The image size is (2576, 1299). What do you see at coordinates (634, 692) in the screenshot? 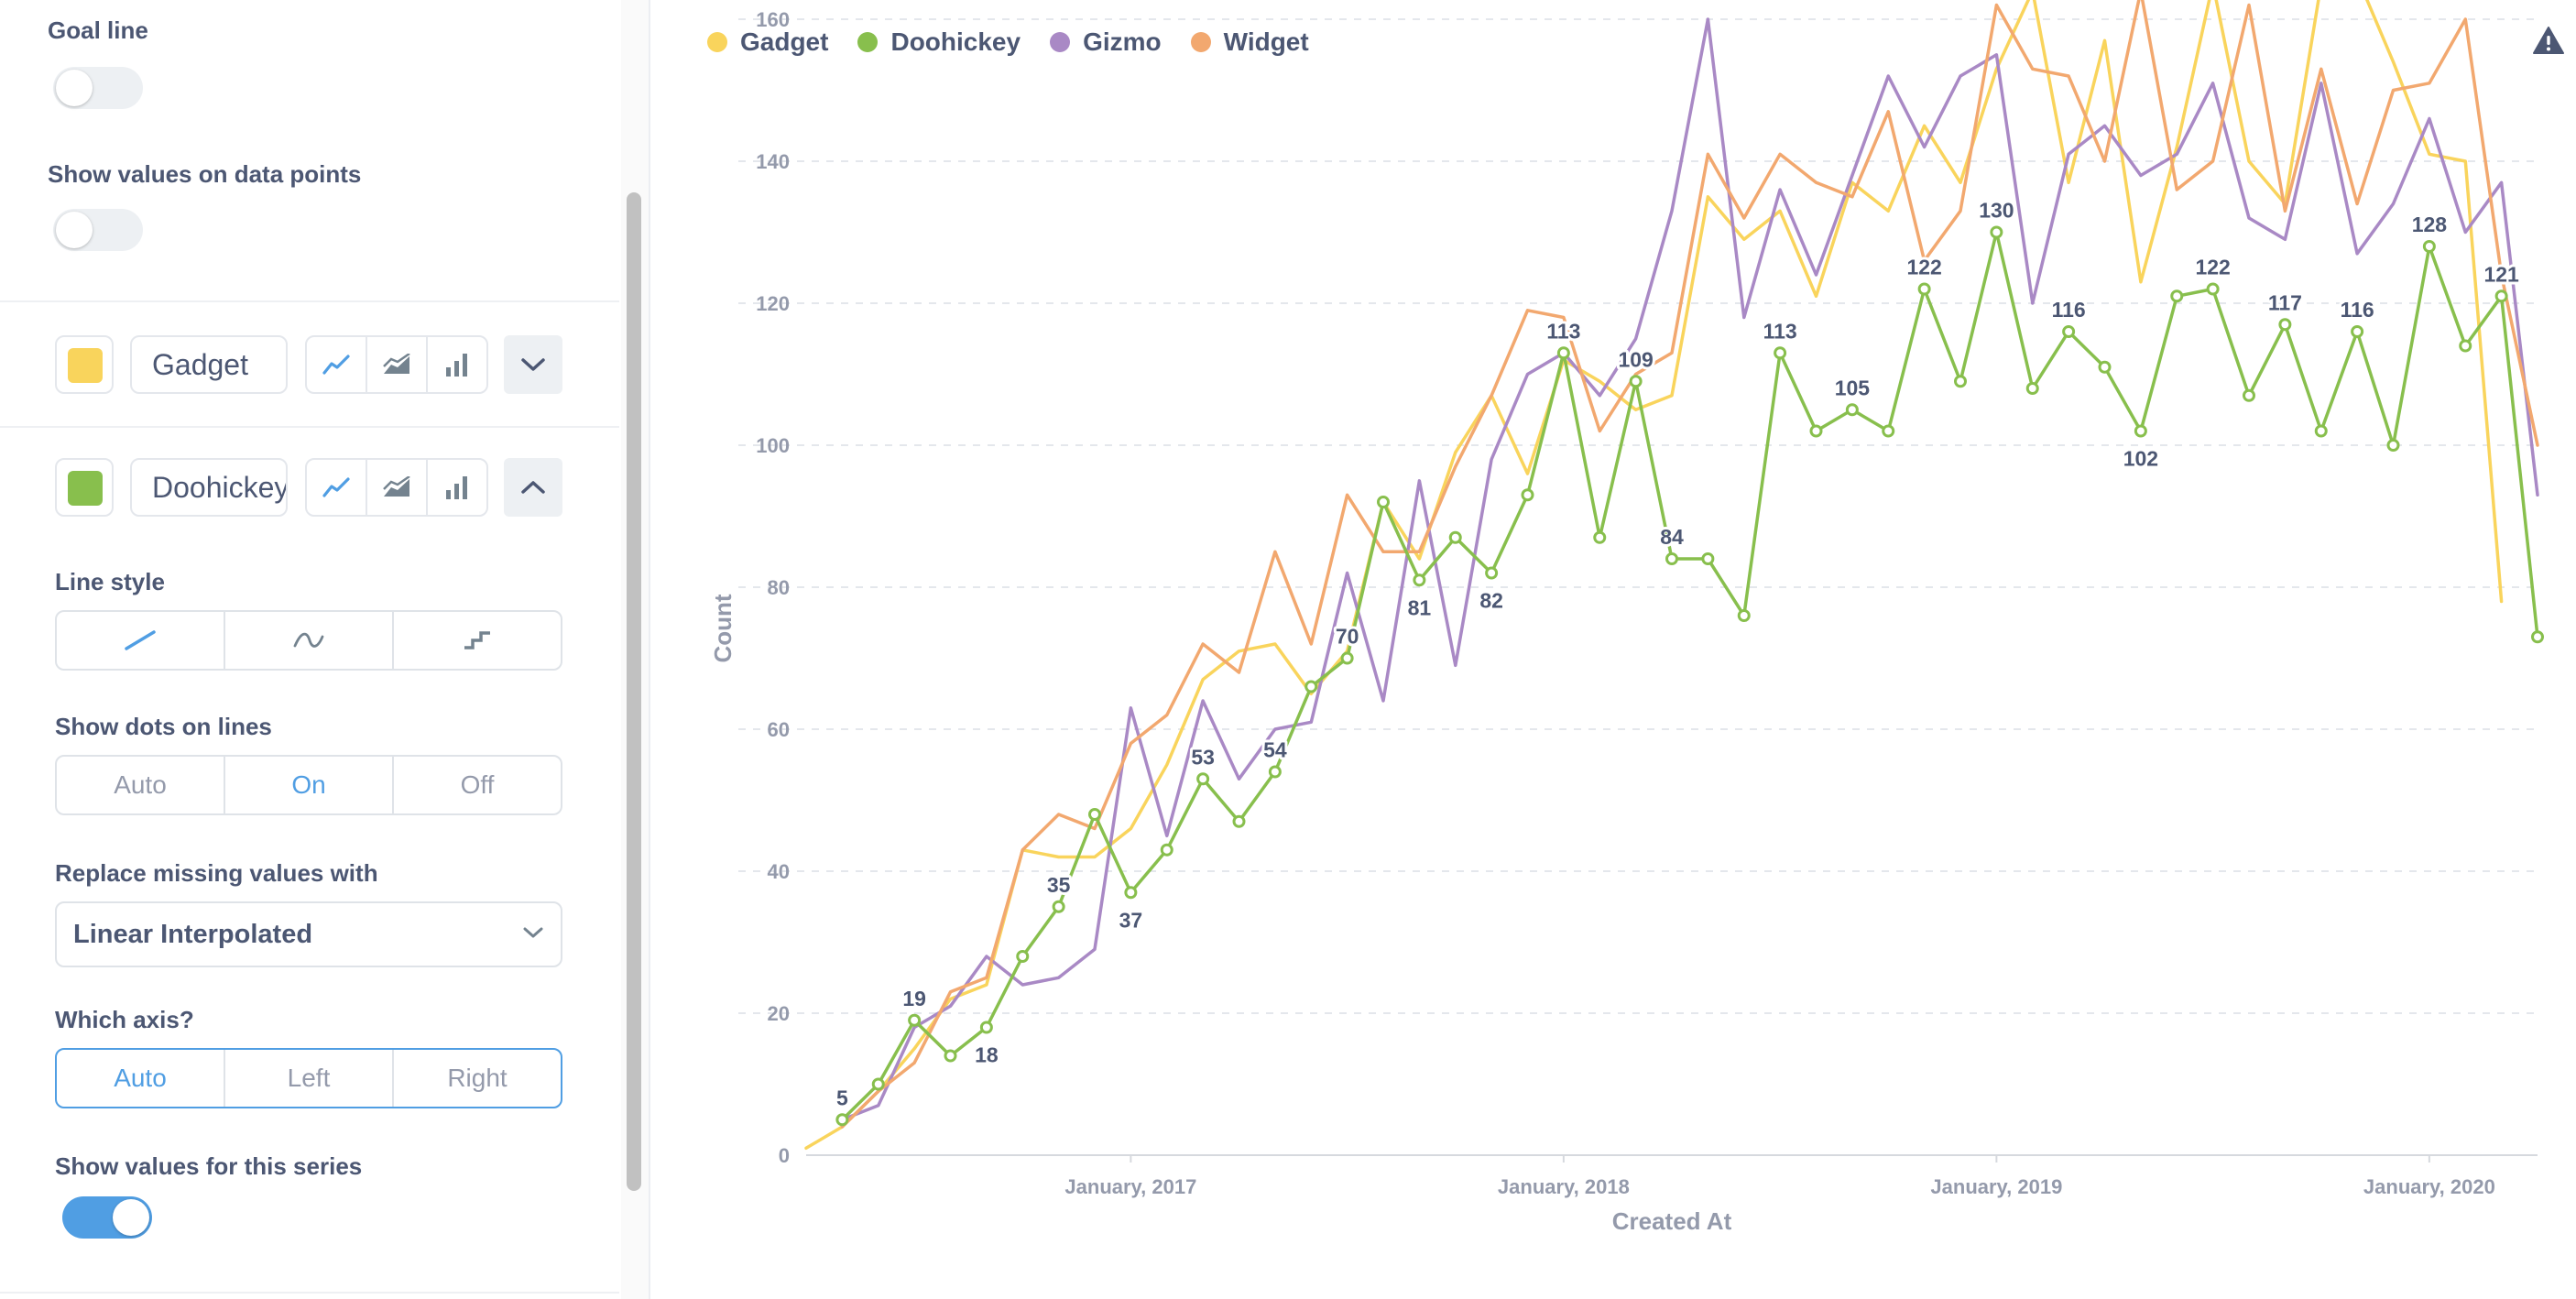
I see `panel-scrollbar-thumb` at bounding box center [634, 692].